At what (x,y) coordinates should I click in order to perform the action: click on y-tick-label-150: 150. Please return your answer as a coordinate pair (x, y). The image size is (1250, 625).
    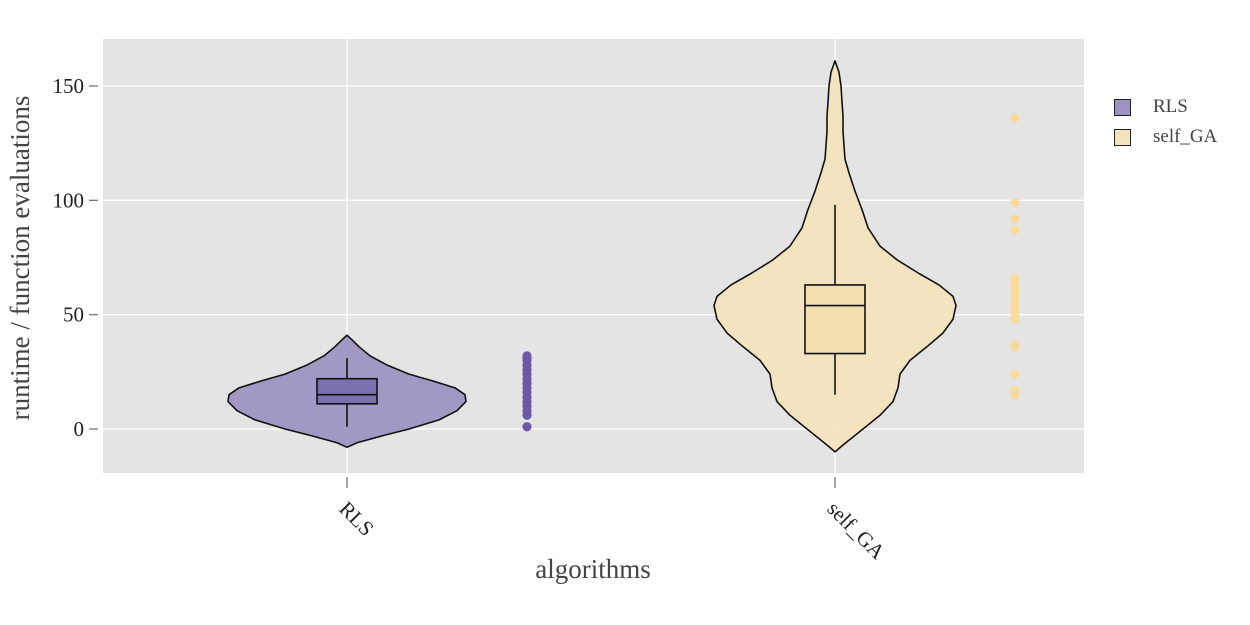
    Looking at the image, I should click on (69, 86).